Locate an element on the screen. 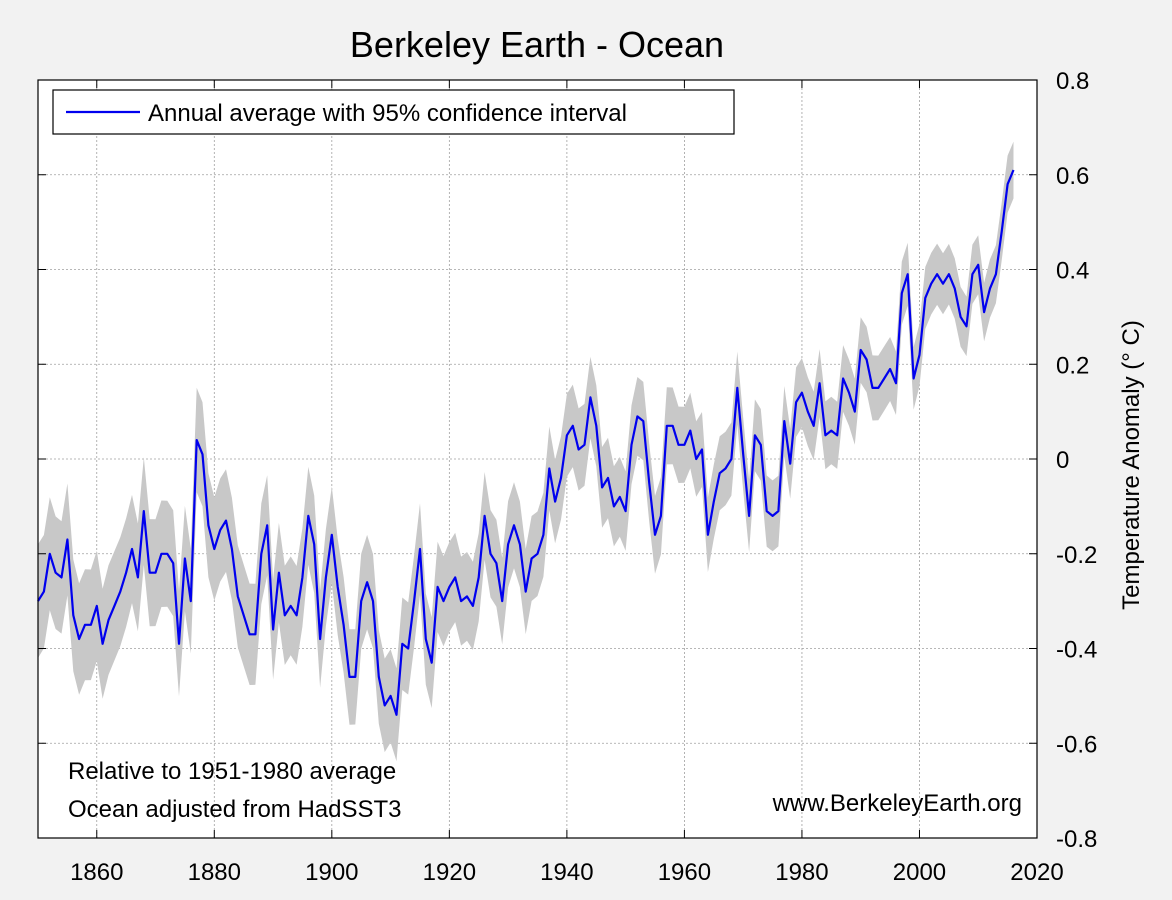 The height and width of the screenshot is (900, 1172). y-tick-label: 0.4 is located at coordinates (1072, 271).